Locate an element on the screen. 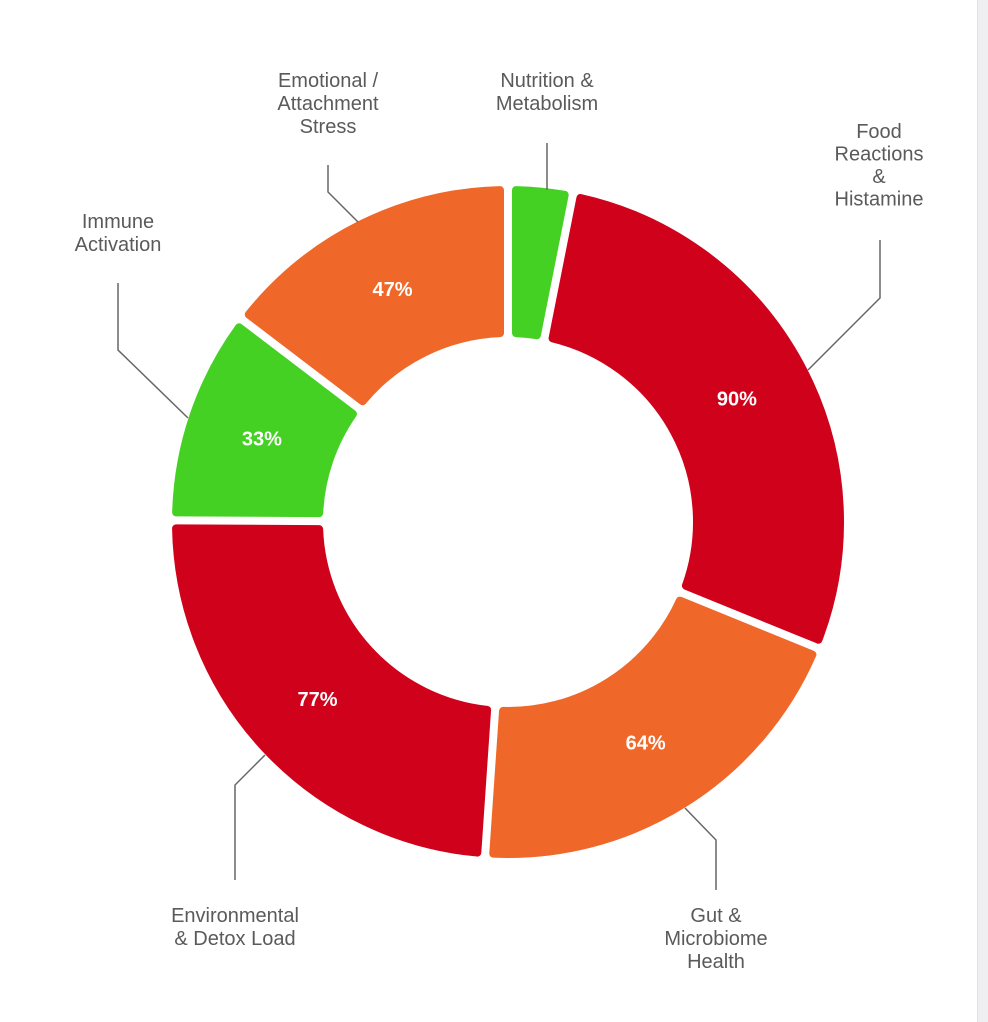 The height and width of the screenshot is (1022, 988). slice-category-label: Reactions is located at coordinates (879, 155).